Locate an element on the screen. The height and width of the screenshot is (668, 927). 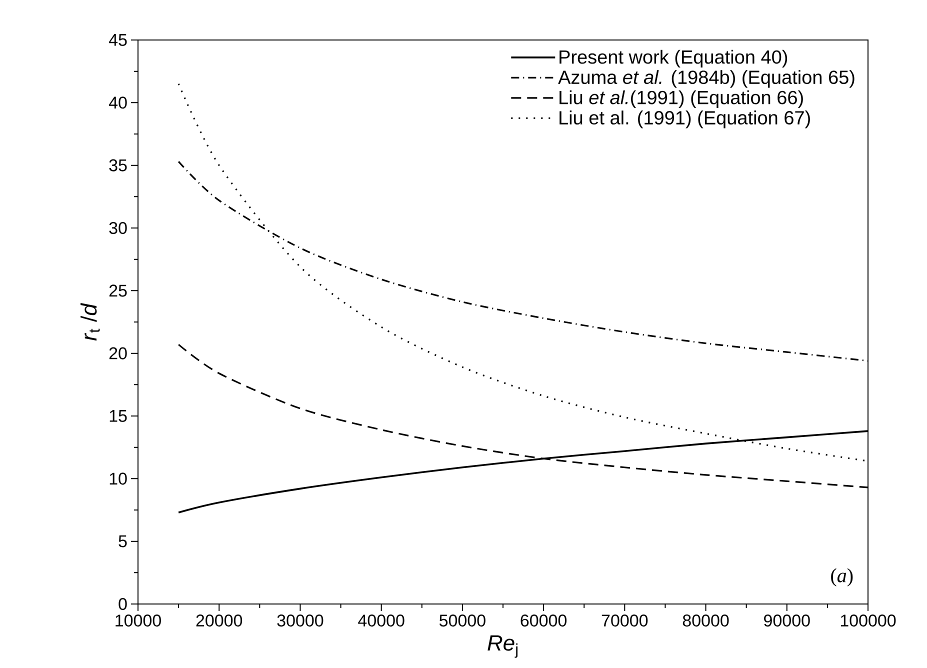
legend-label: Present work (Equation 40) is located at coordinates (674, 59).